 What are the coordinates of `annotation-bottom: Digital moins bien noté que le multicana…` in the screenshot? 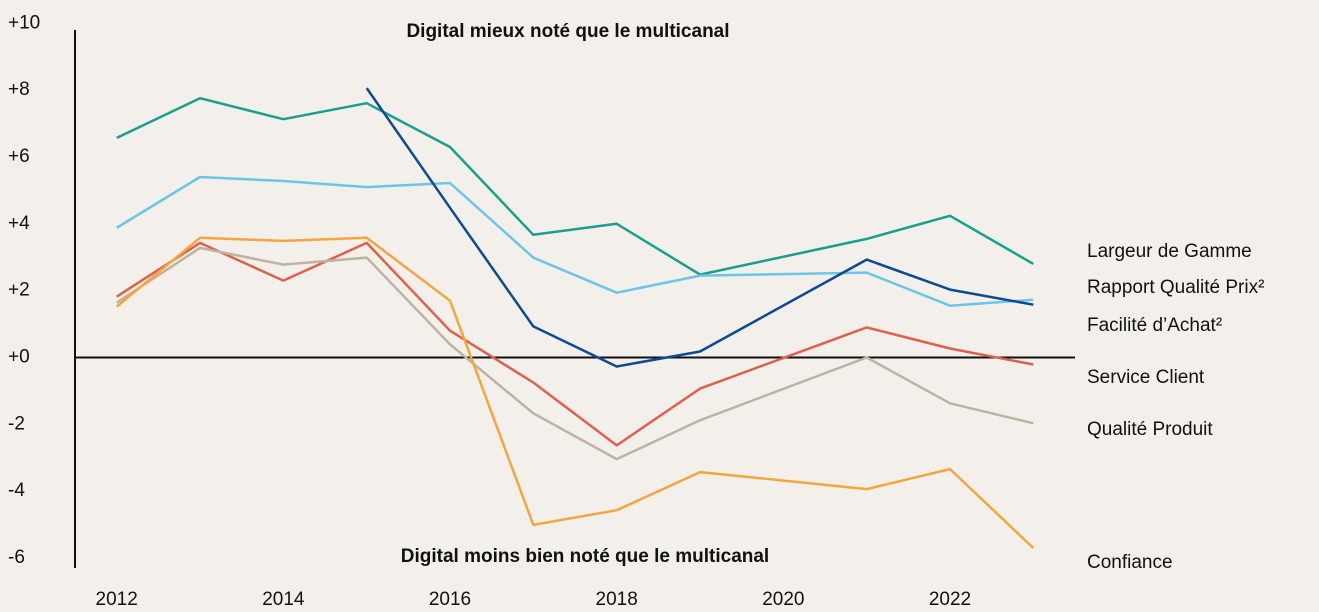 It's located at (585, 556).